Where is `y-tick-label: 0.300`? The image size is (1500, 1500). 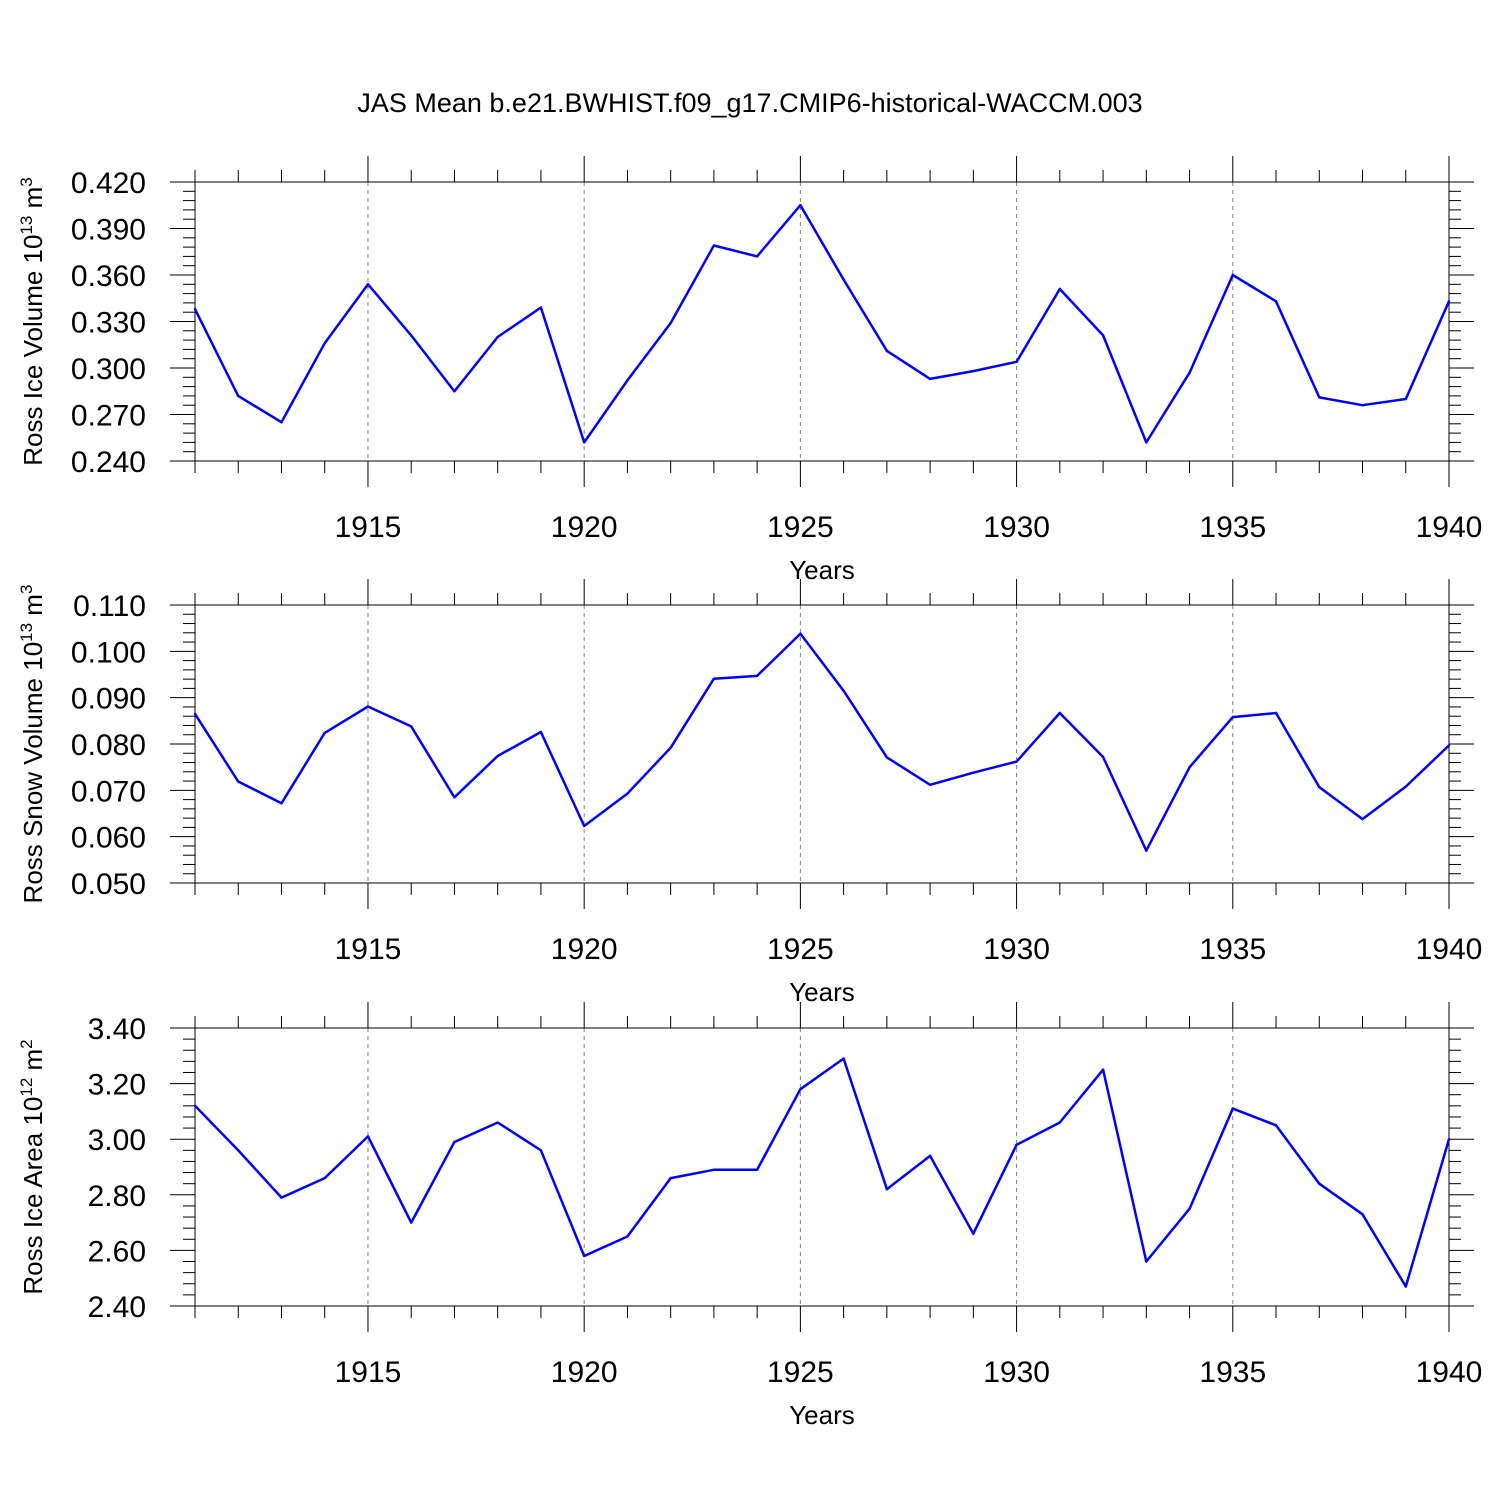 y-tick-label: 0.300 is located at coordinates (108, 369).